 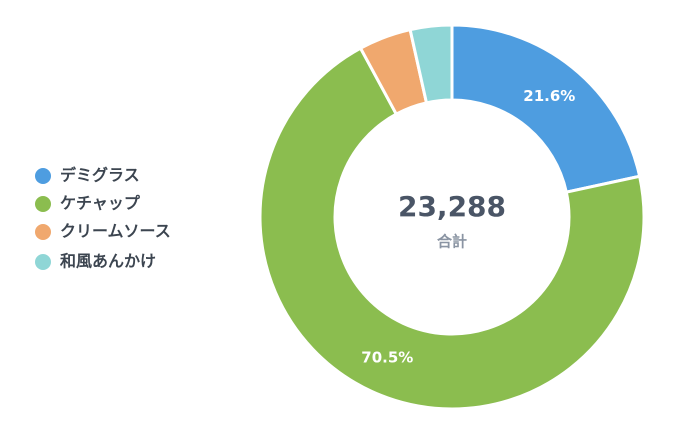 What do you see at coordinates (115, 231) in the screenshot?
I see `legend-label: クリームソース` at bounding box center [115, 231].